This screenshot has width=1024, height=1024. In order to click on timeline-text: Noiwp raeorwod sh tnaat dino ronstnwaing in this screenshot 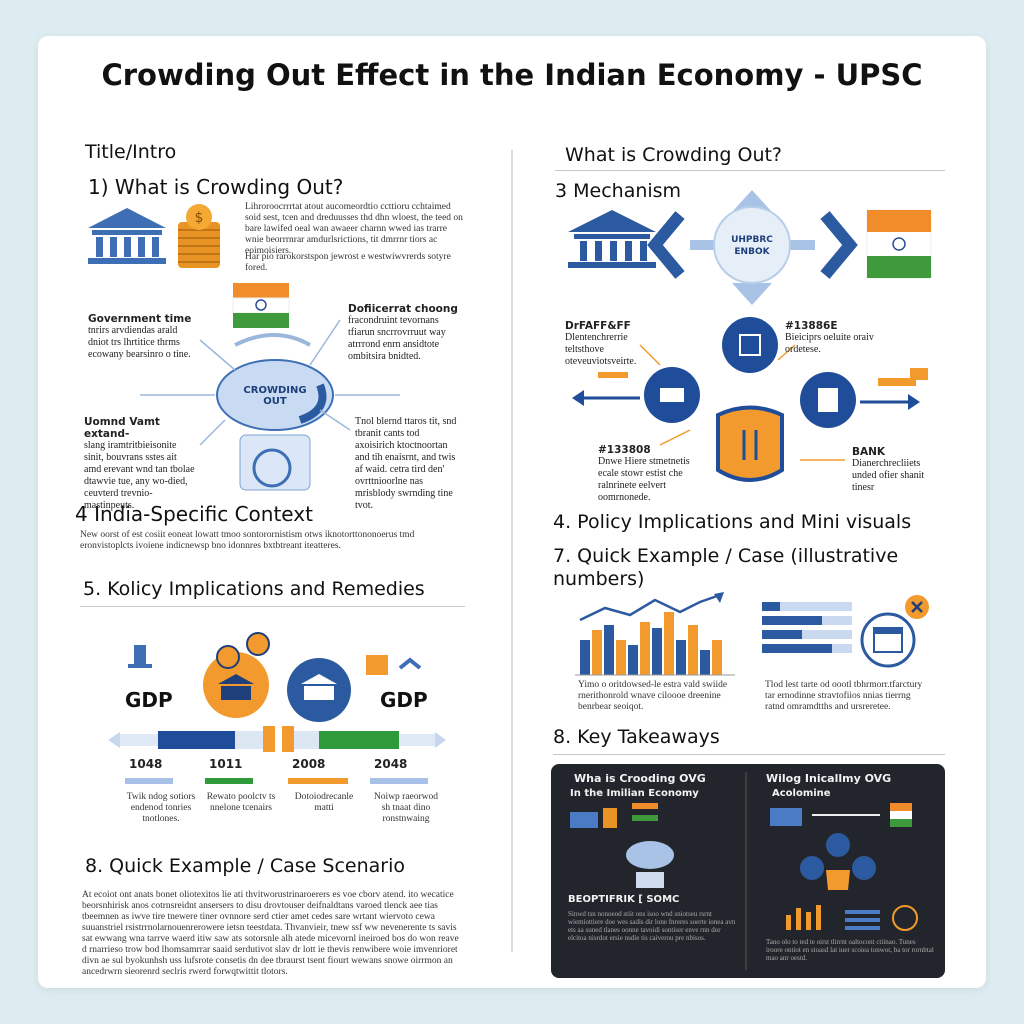, I will do `click(406, 808)`.